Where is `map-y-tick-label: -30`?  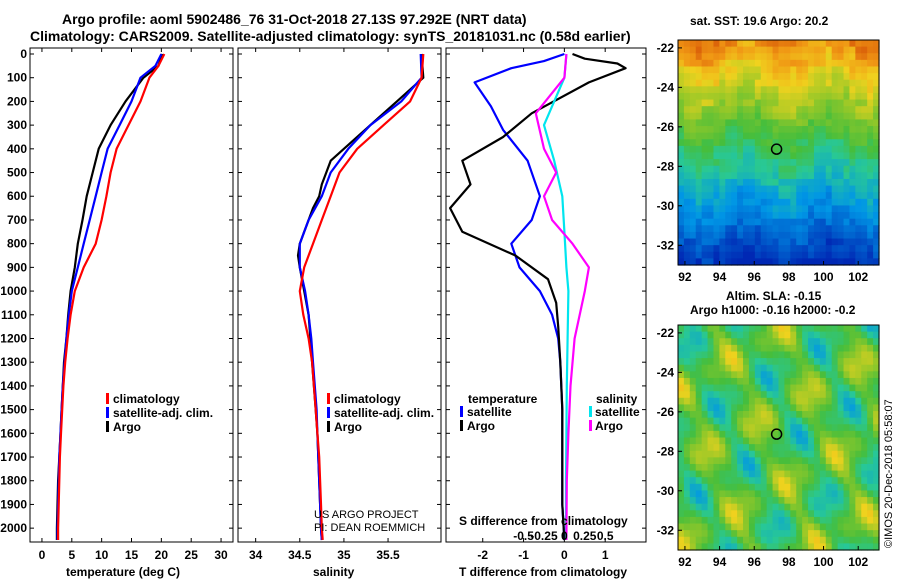 map-y-tick-label: -30 is located at coordinates (666, 491).